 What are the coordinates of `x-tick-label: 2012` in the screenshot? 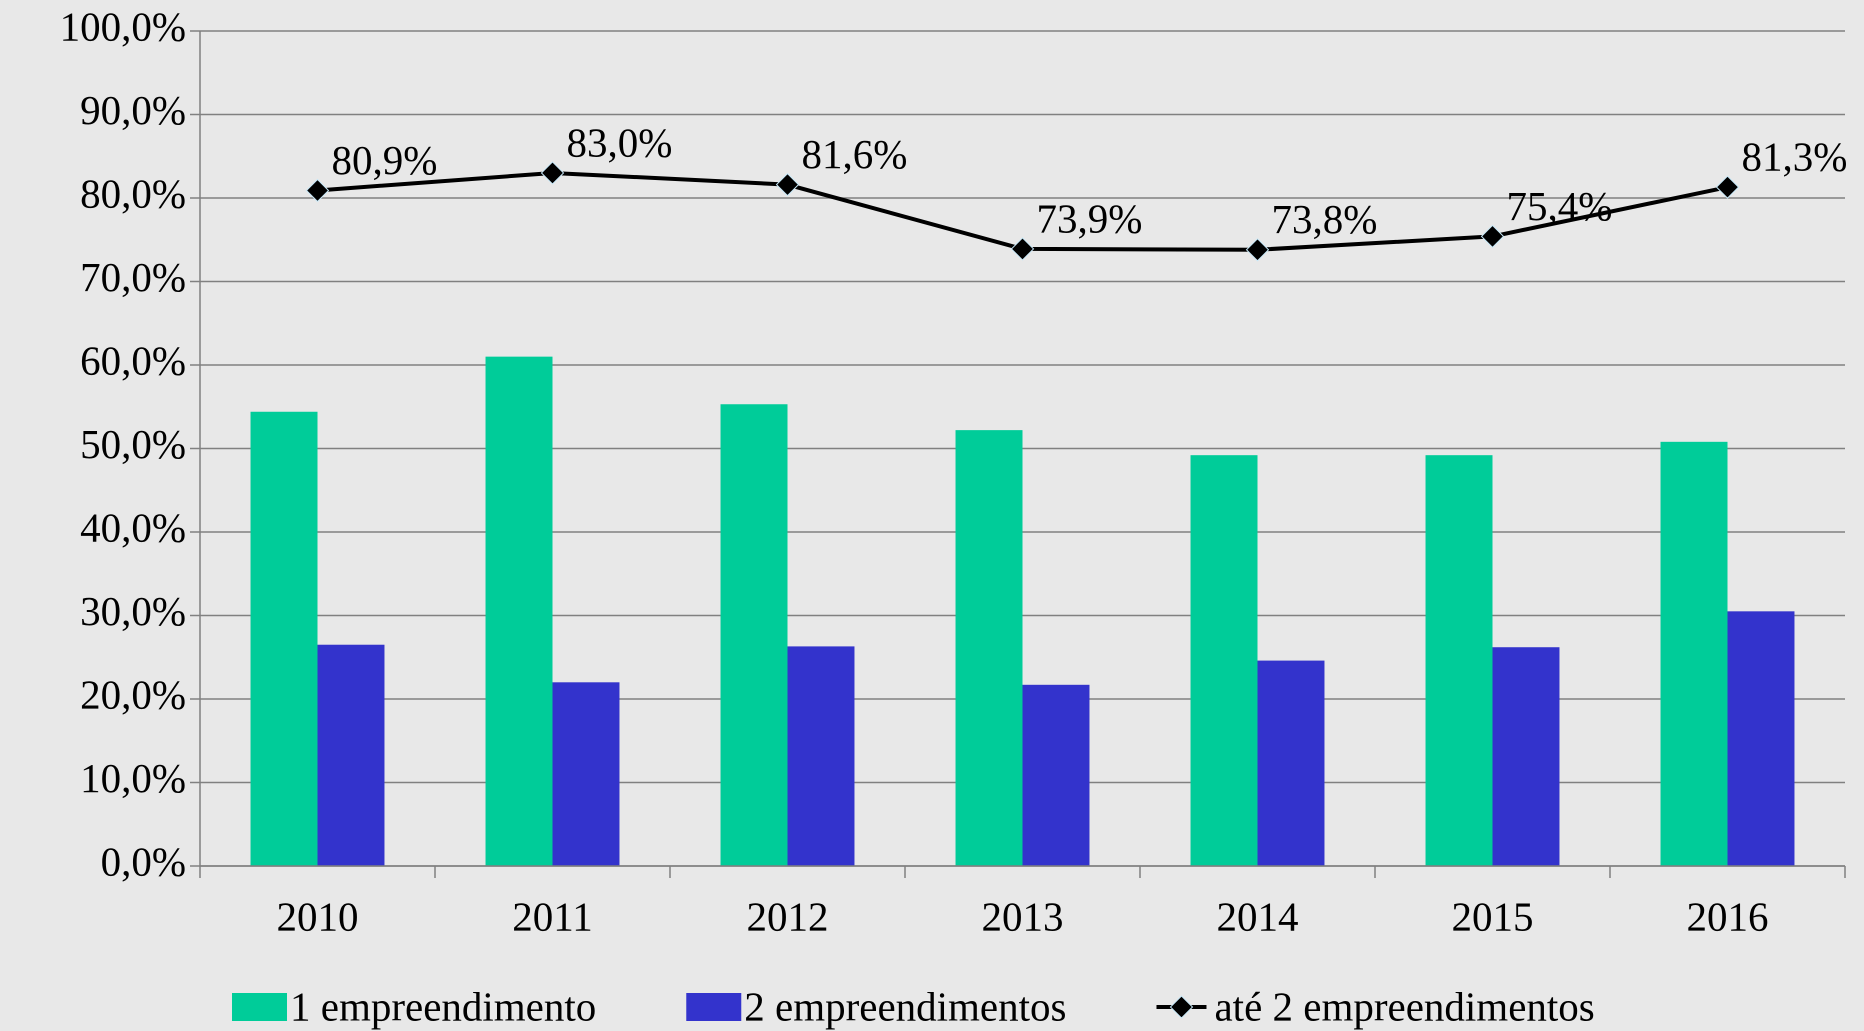 It's located at (788, 916).